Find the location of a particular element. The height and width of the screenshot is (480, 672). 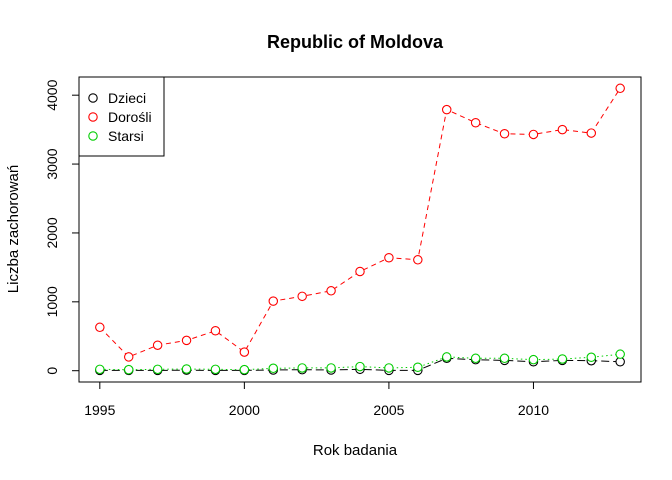

x-tick-label: 1995 is located at coordinates (99, 410).